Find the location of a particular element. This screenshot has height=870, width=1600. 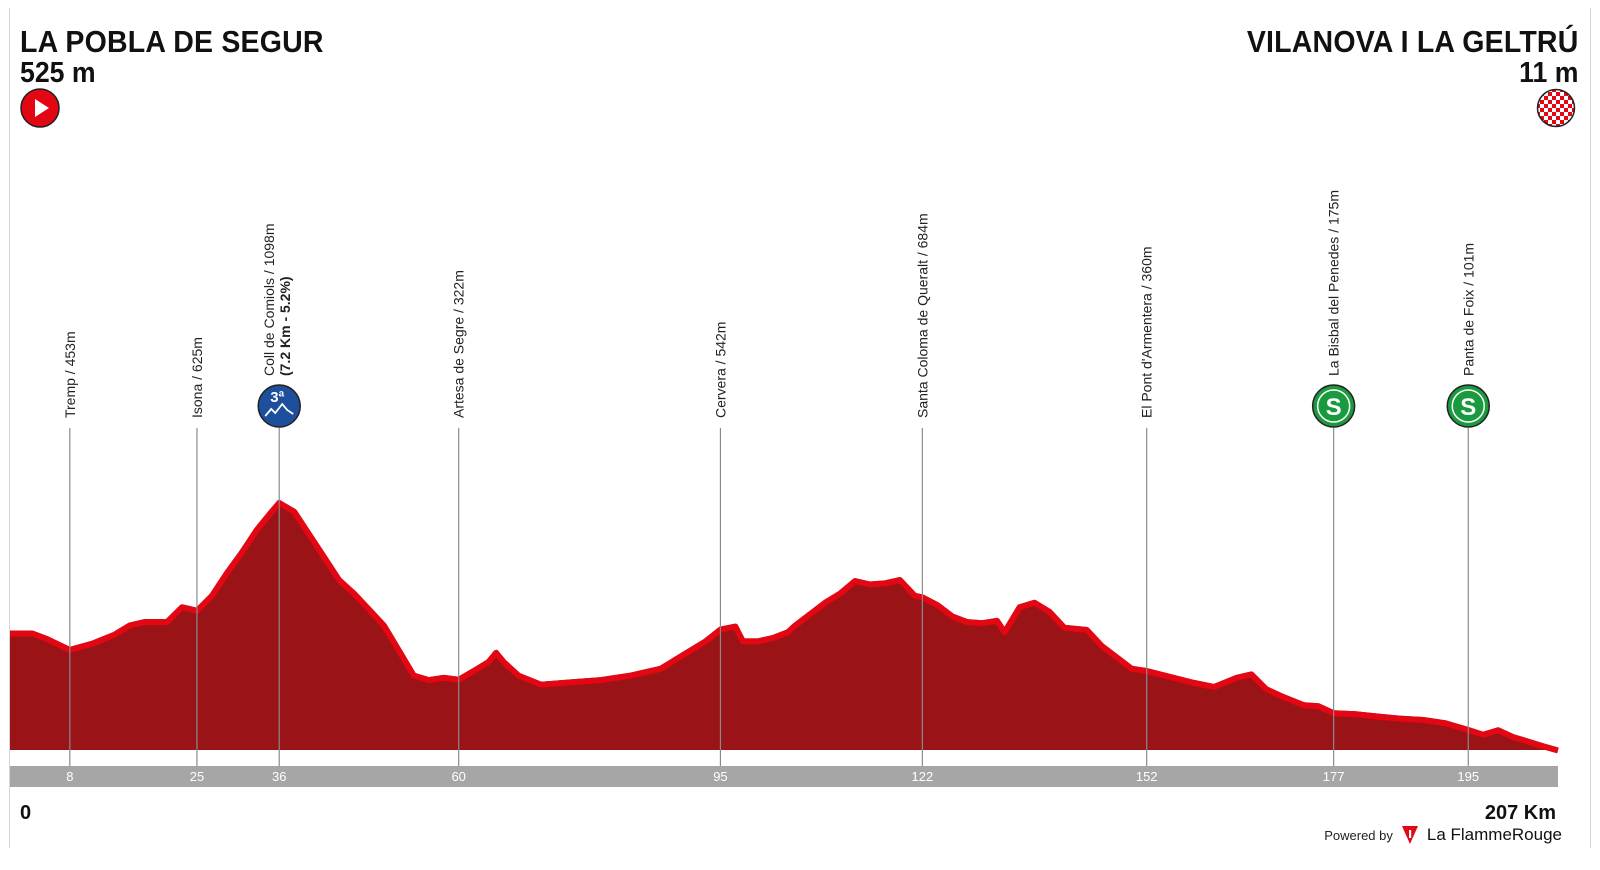

waypoint-label: Tremp / 453m is located at coordinates (70, 374).